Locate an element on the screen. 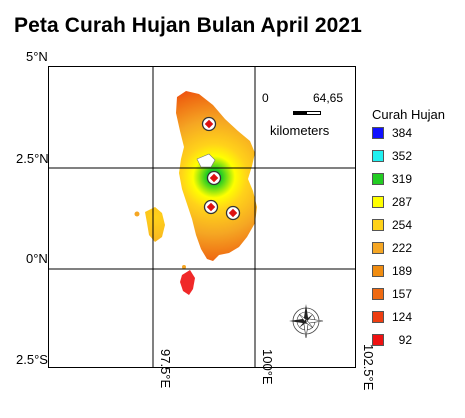 The height and width of the screenshot is (418, 465). legend-label: 124 is located at coordinates (401, 317).